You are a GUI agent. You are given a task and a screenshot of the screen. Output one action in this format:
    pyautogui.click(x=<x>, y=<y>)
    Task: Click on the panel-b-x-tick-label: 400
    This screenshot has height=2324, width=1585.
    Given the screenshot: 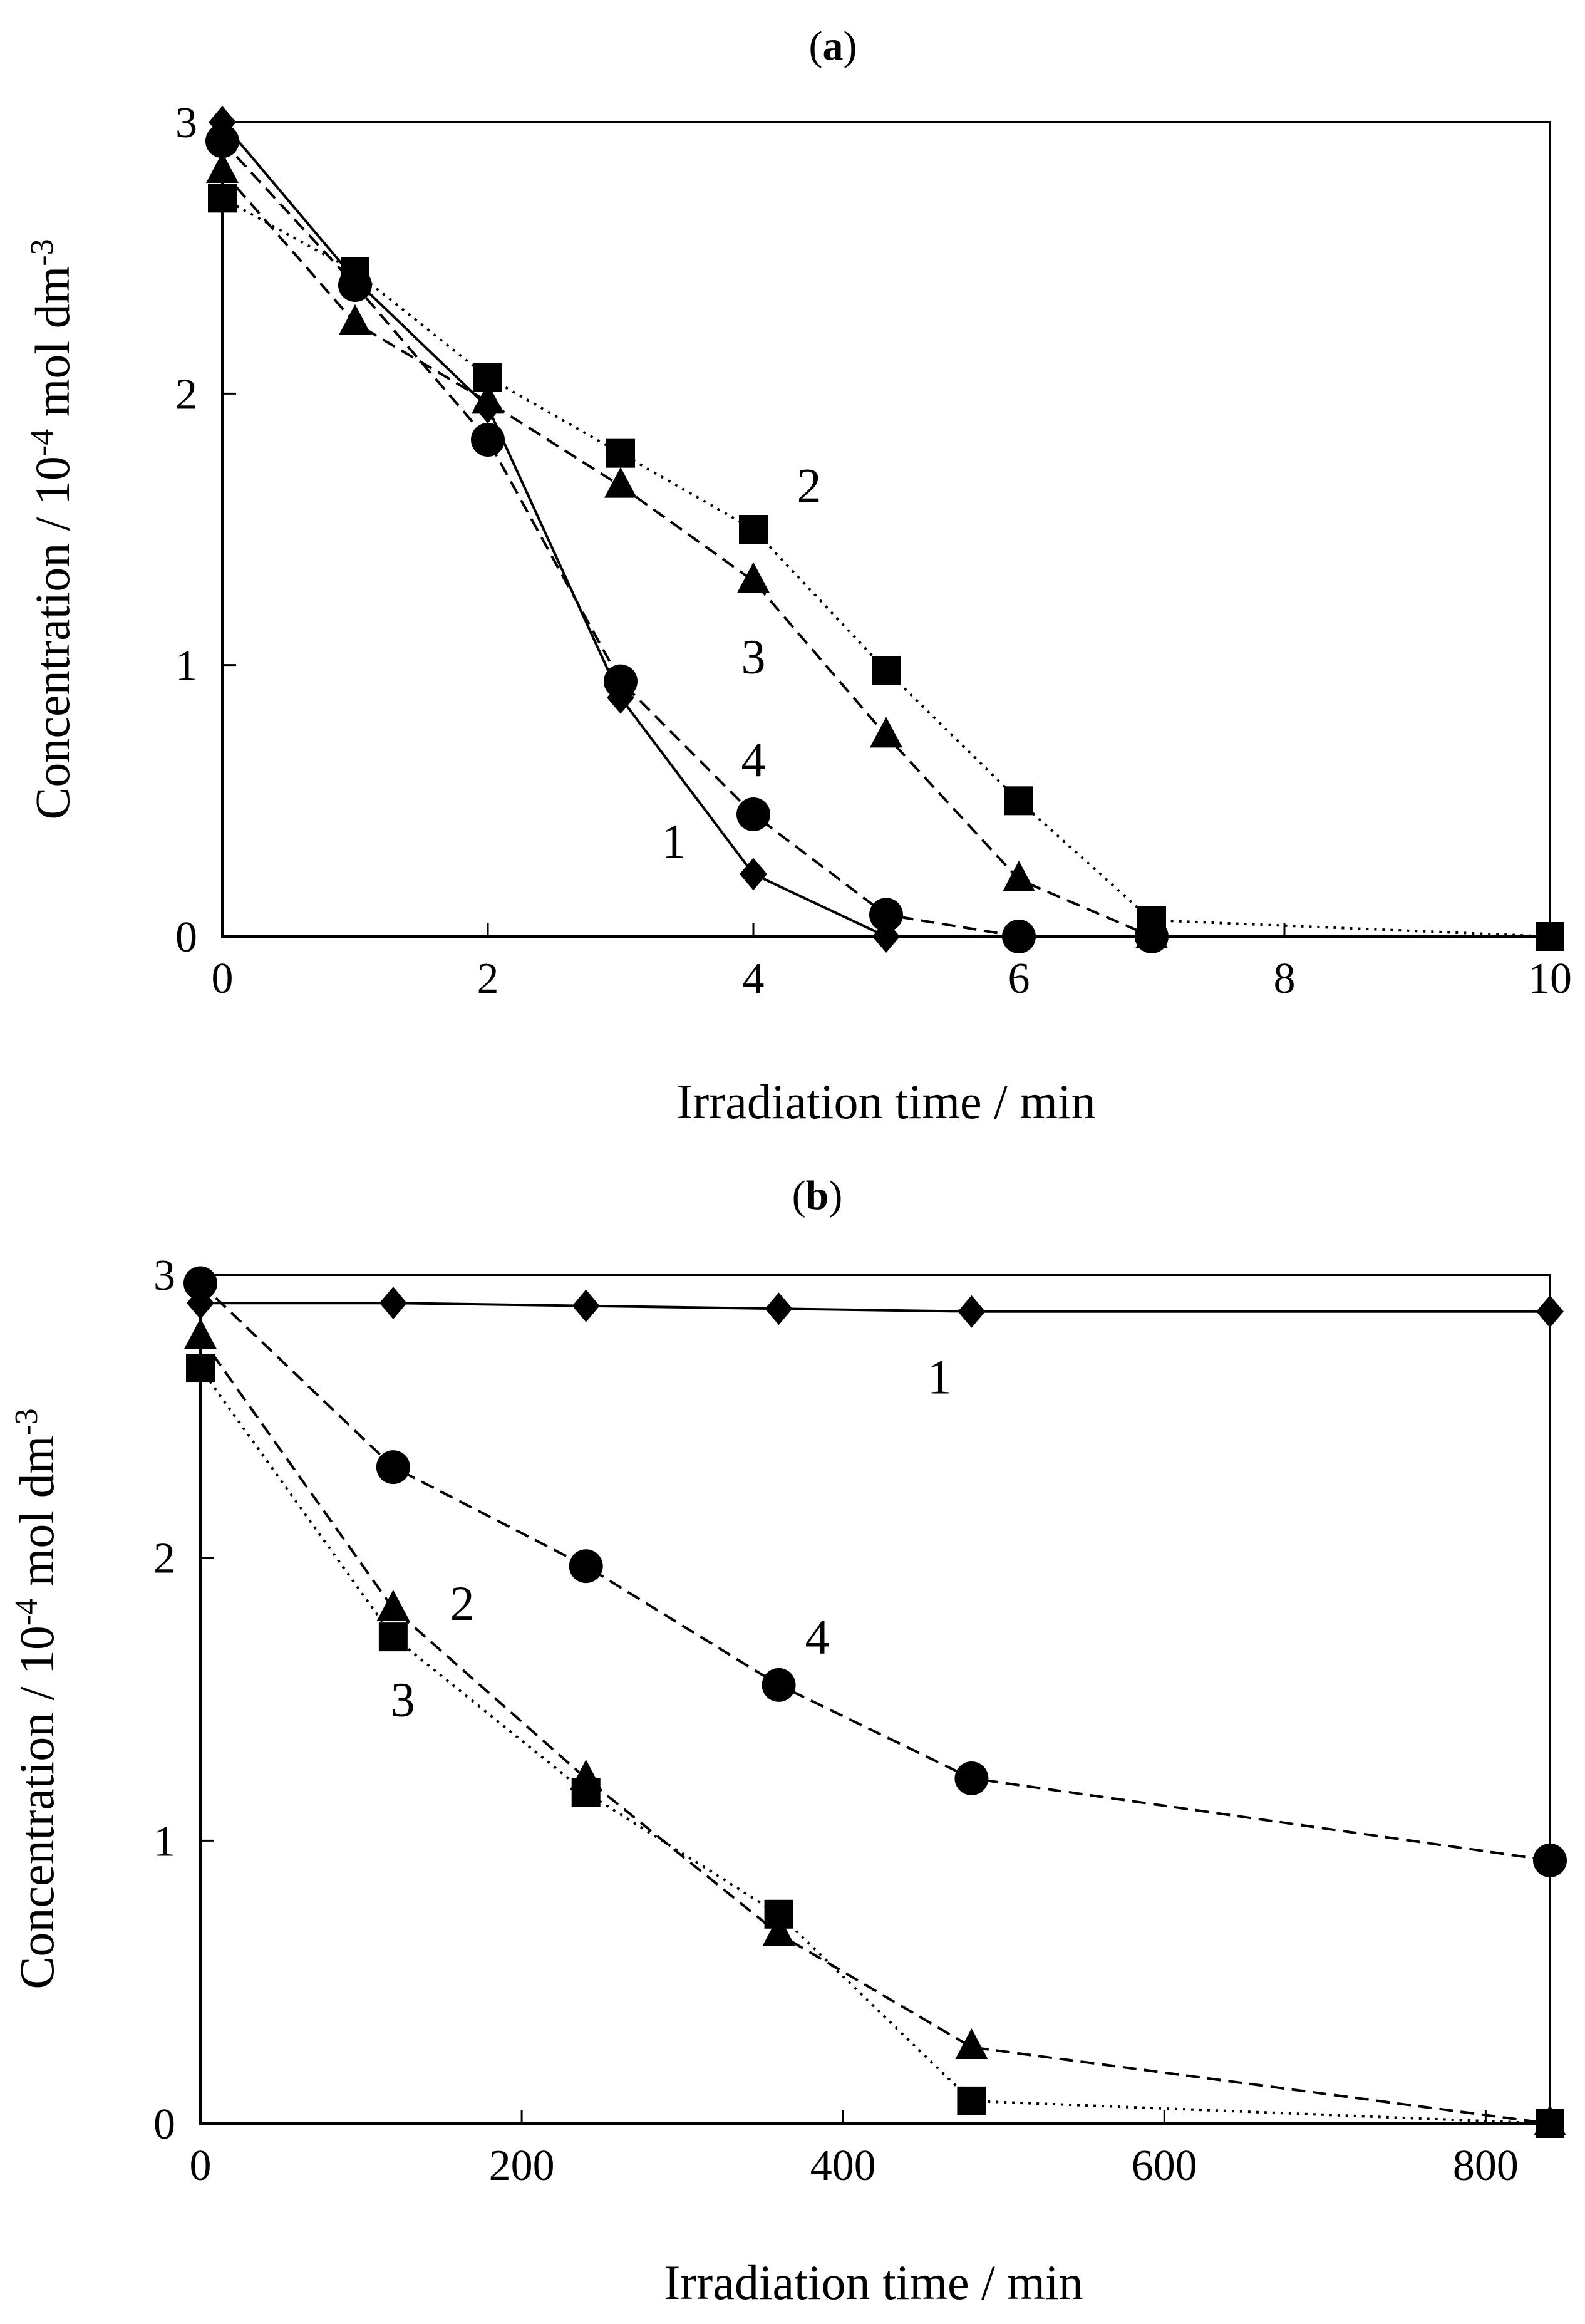 What is the action you would take?
    pyautogui.click(x=843, y=2166)
    